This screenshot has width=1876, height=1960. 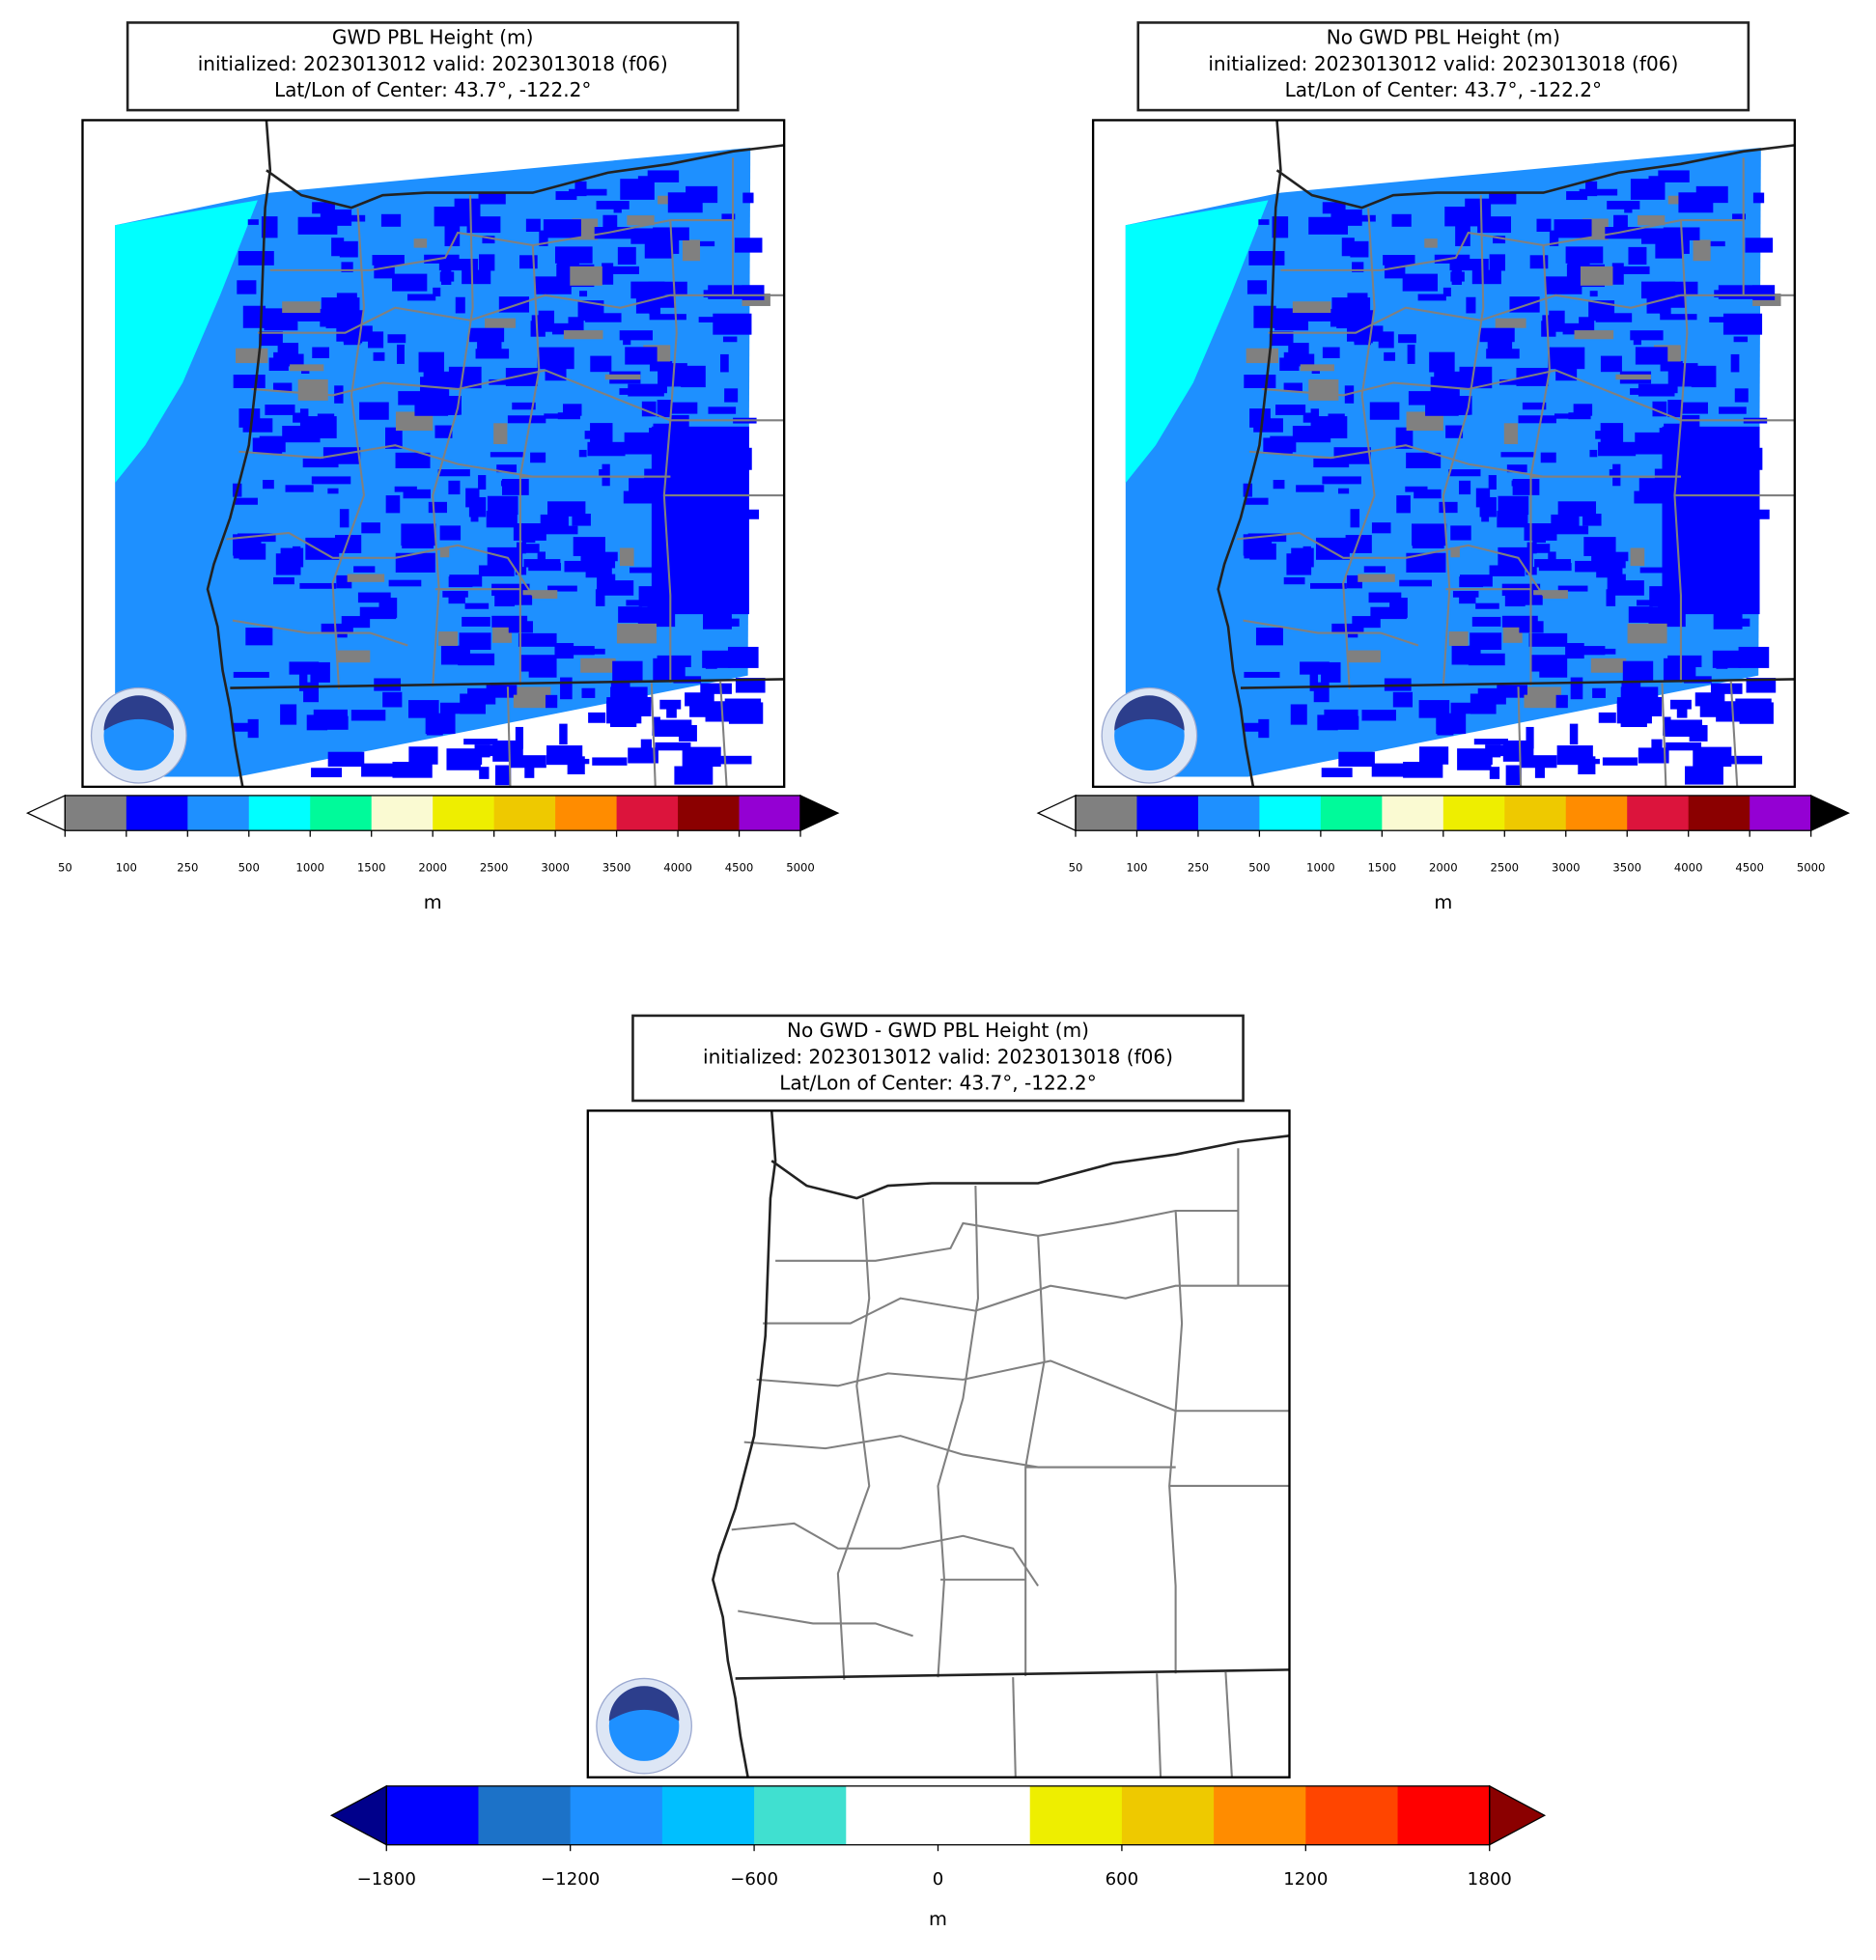 I want to click on colorbar-over, so click(x=820, y=813).